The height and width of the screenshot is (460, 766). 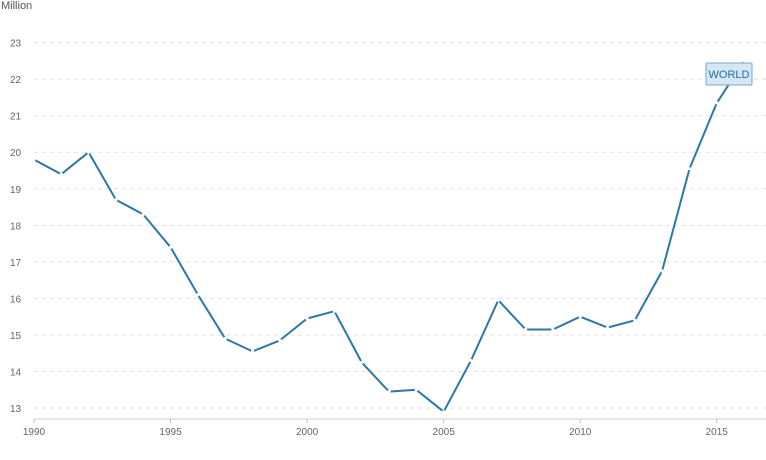 What do you see at coordinates (444, 412) in the screenshot?
I see `data-point-2005` at bounding box center [444, 412].